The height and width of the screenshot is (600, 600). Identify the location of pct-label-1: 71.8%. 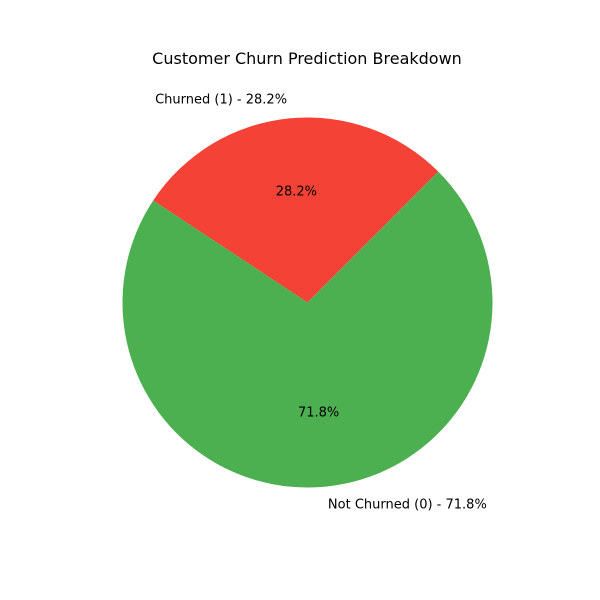
(318, 412).